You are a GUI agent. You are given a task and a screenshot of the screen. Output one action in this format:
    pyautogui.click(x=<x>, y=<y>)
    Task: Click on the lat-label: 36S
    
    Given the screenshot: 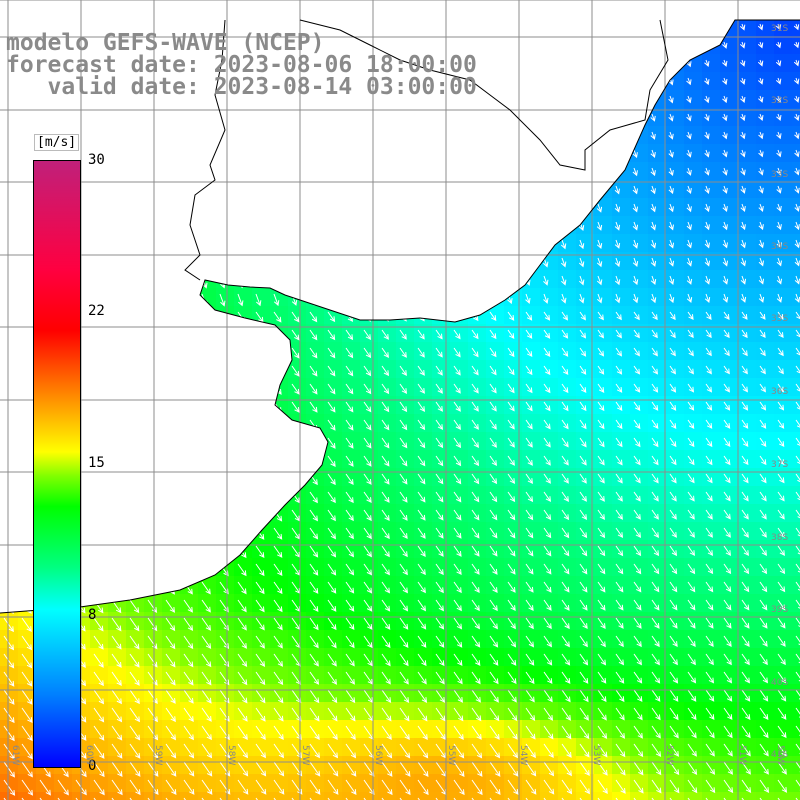 What is the action you would take?
    pyautogui.click(x=780, y=392)
    